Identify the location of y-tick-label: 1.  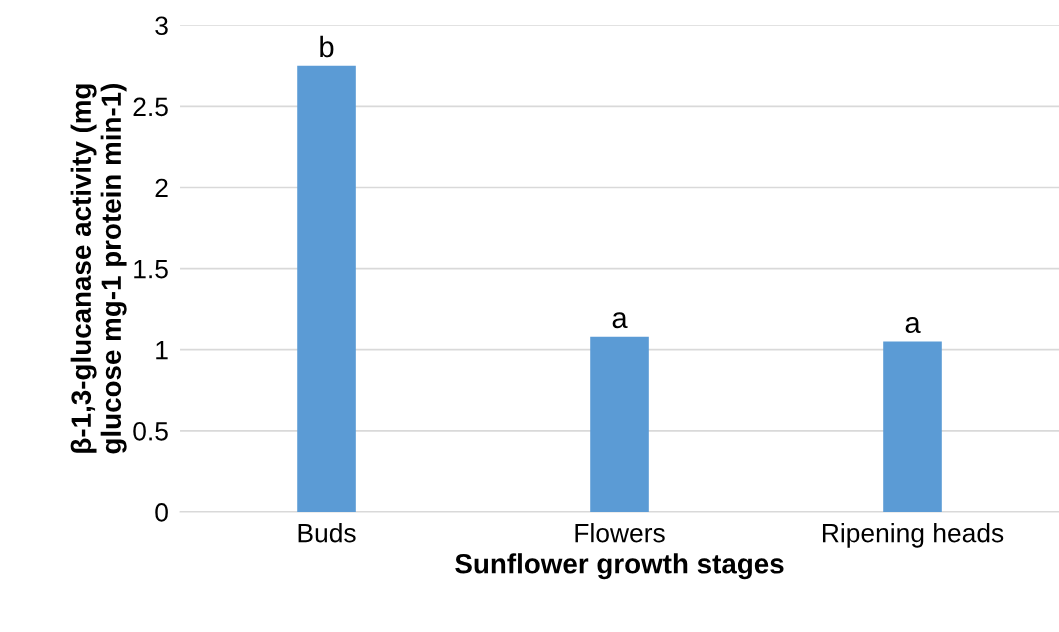
(162, 350).